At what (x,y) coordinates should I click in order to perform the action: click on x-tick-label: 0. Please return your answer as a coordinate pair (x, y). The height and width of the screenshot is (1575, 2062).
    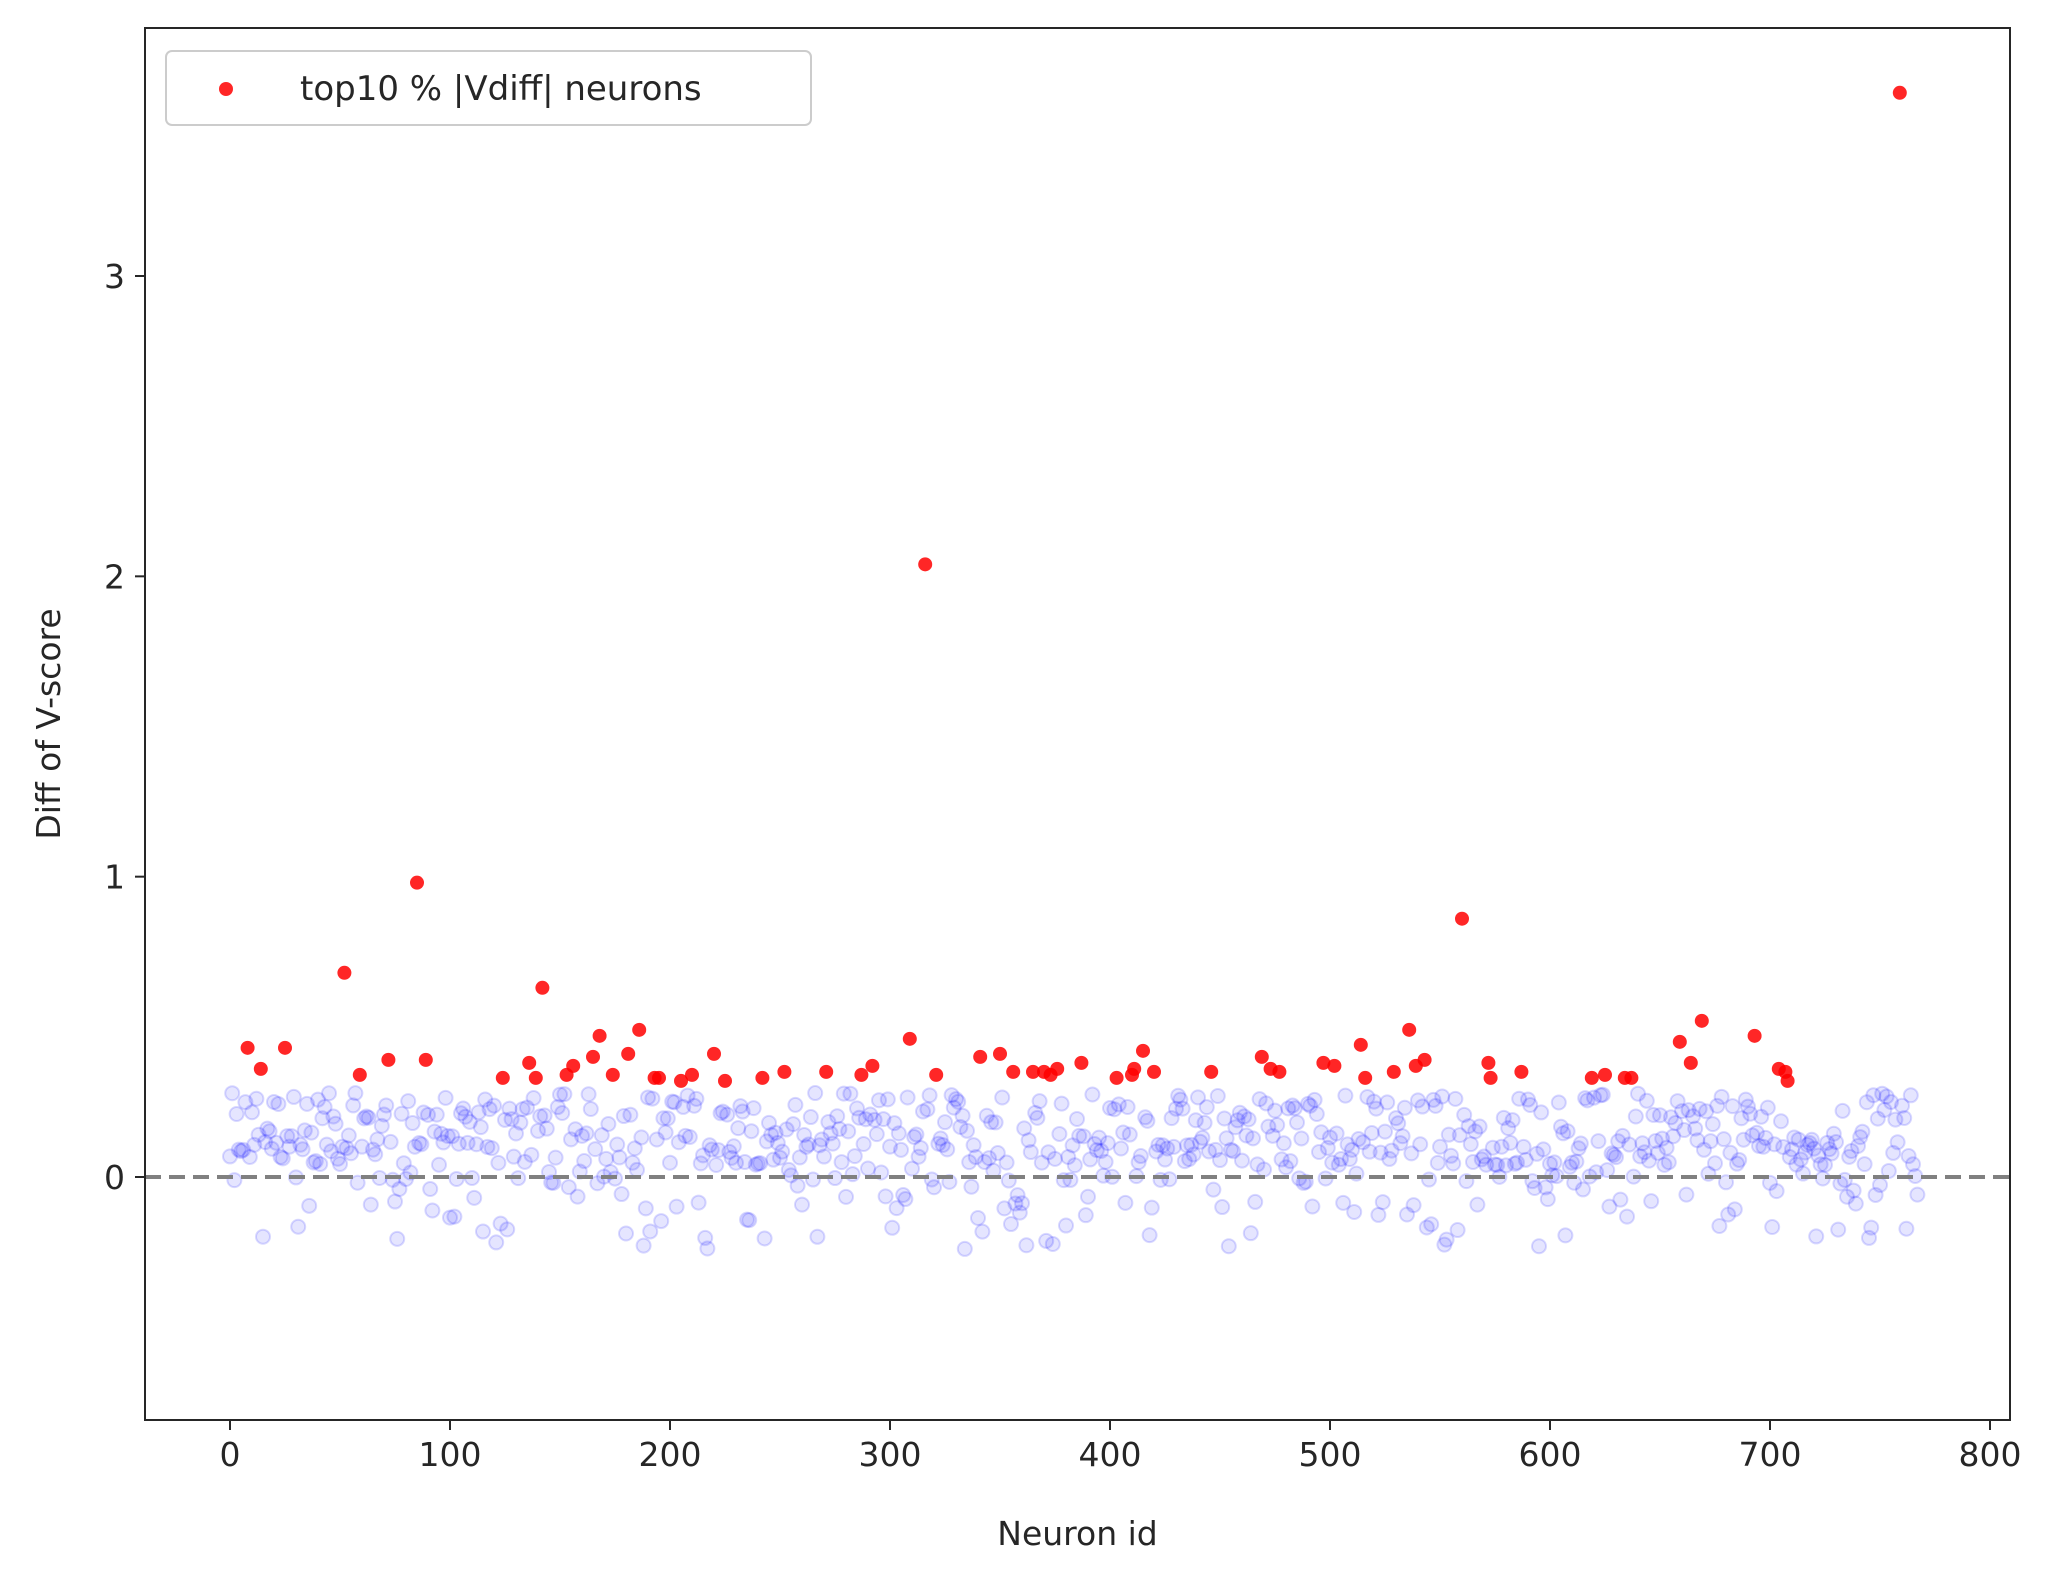
    Looking at the image, I should click on (230, 1454).